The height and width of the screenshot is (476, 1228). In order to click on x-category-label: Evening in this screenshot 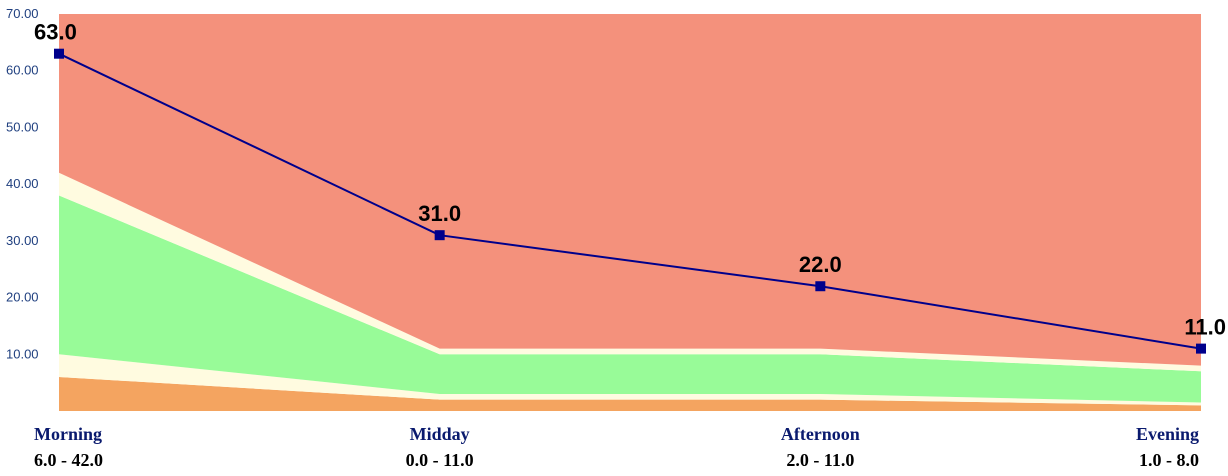, I will do `click(1167, 434)`.